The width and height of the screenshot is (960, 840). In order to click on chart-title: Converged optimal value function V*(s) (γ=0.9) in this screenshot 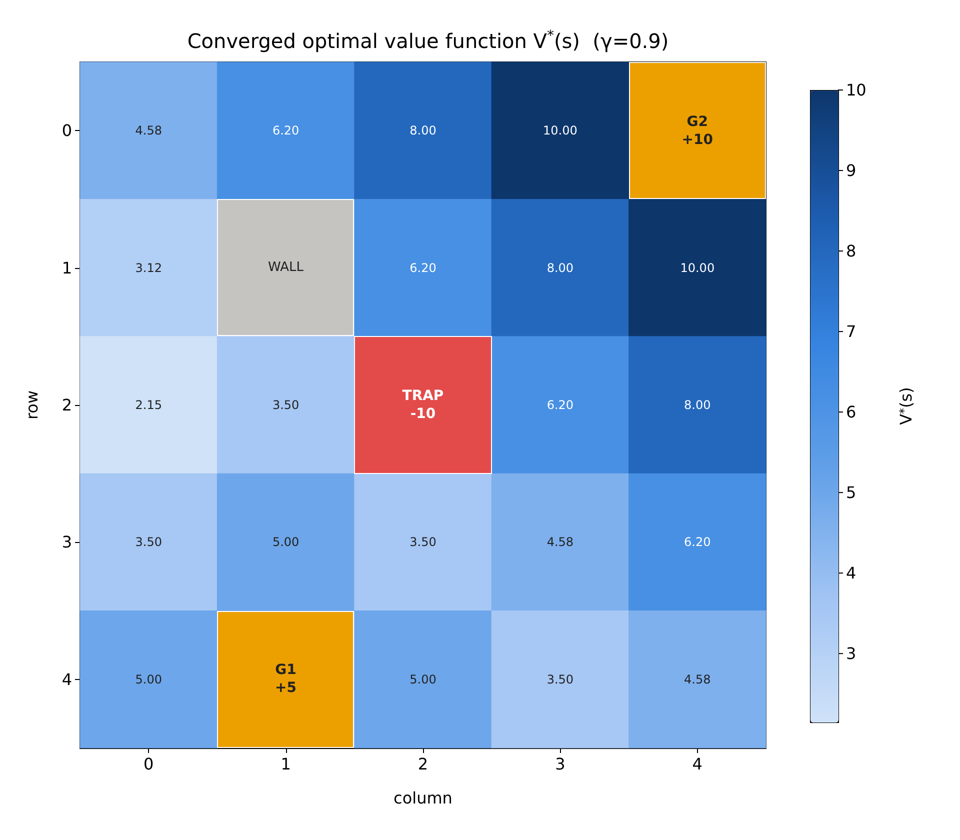, I will do `click(428, 40)`.